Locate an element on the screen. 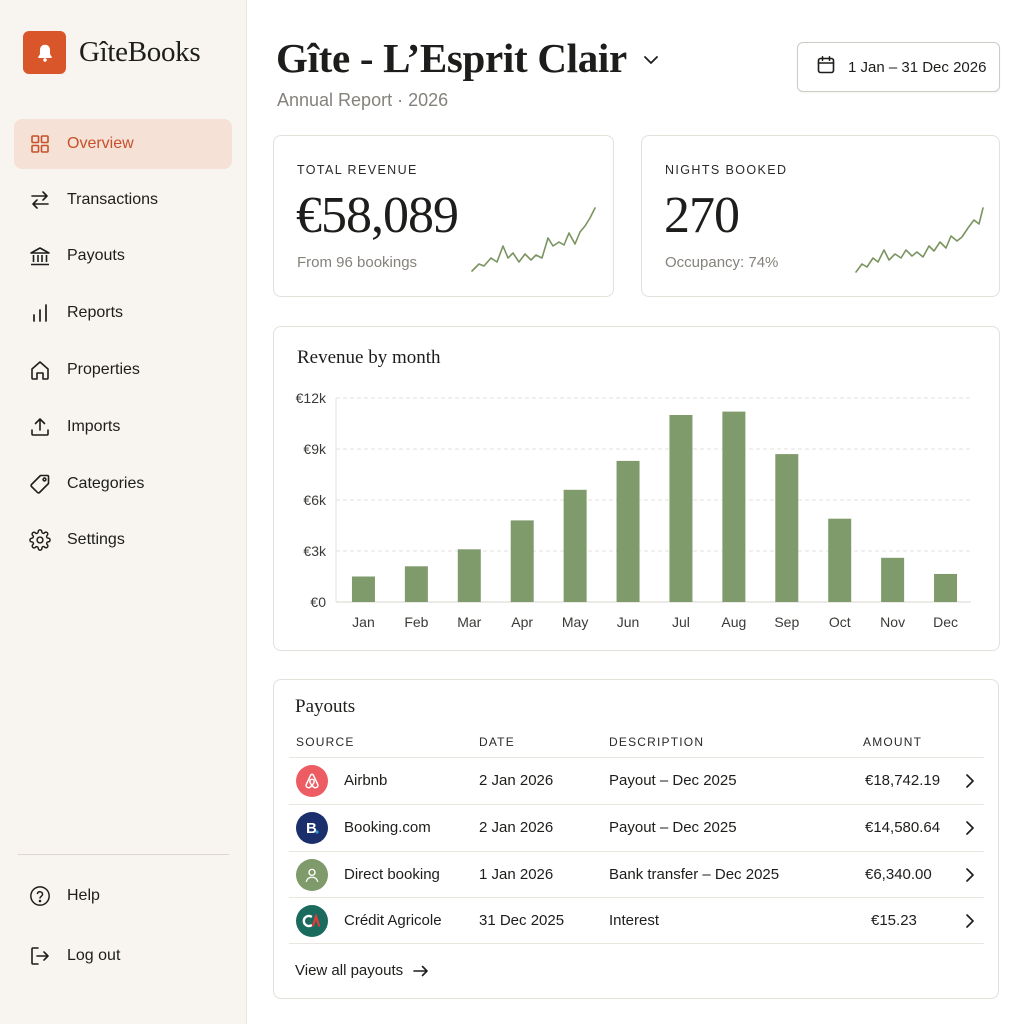 The width and height of the screenshot is (1024, 1024). sidebar-item-label: Log out is located at coordinates (94, 955).